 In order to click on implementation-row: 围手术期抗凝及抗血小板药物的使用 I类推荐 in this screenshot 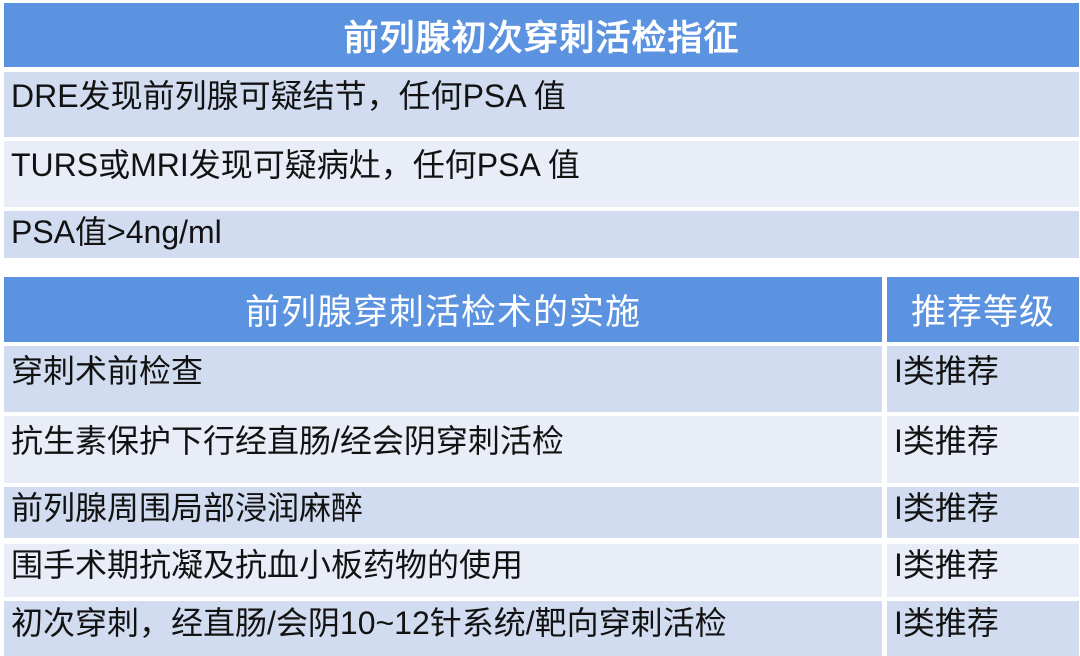, I will do `click(541, 570)`.